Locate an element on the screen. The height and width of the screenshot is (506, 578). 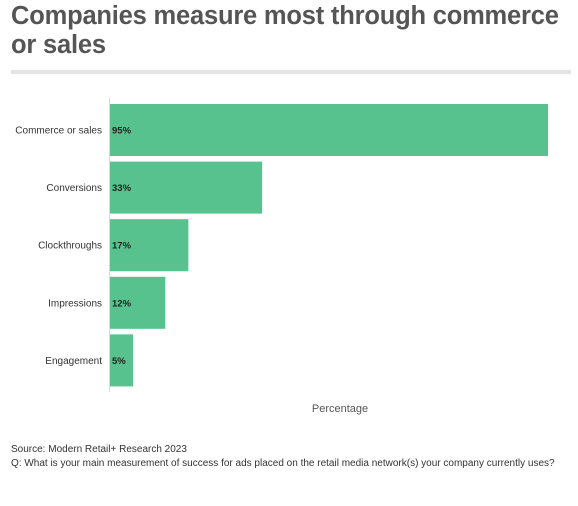
category-label-commerce-or-sales: Commerce or sales is located at coordinates (58, 131).